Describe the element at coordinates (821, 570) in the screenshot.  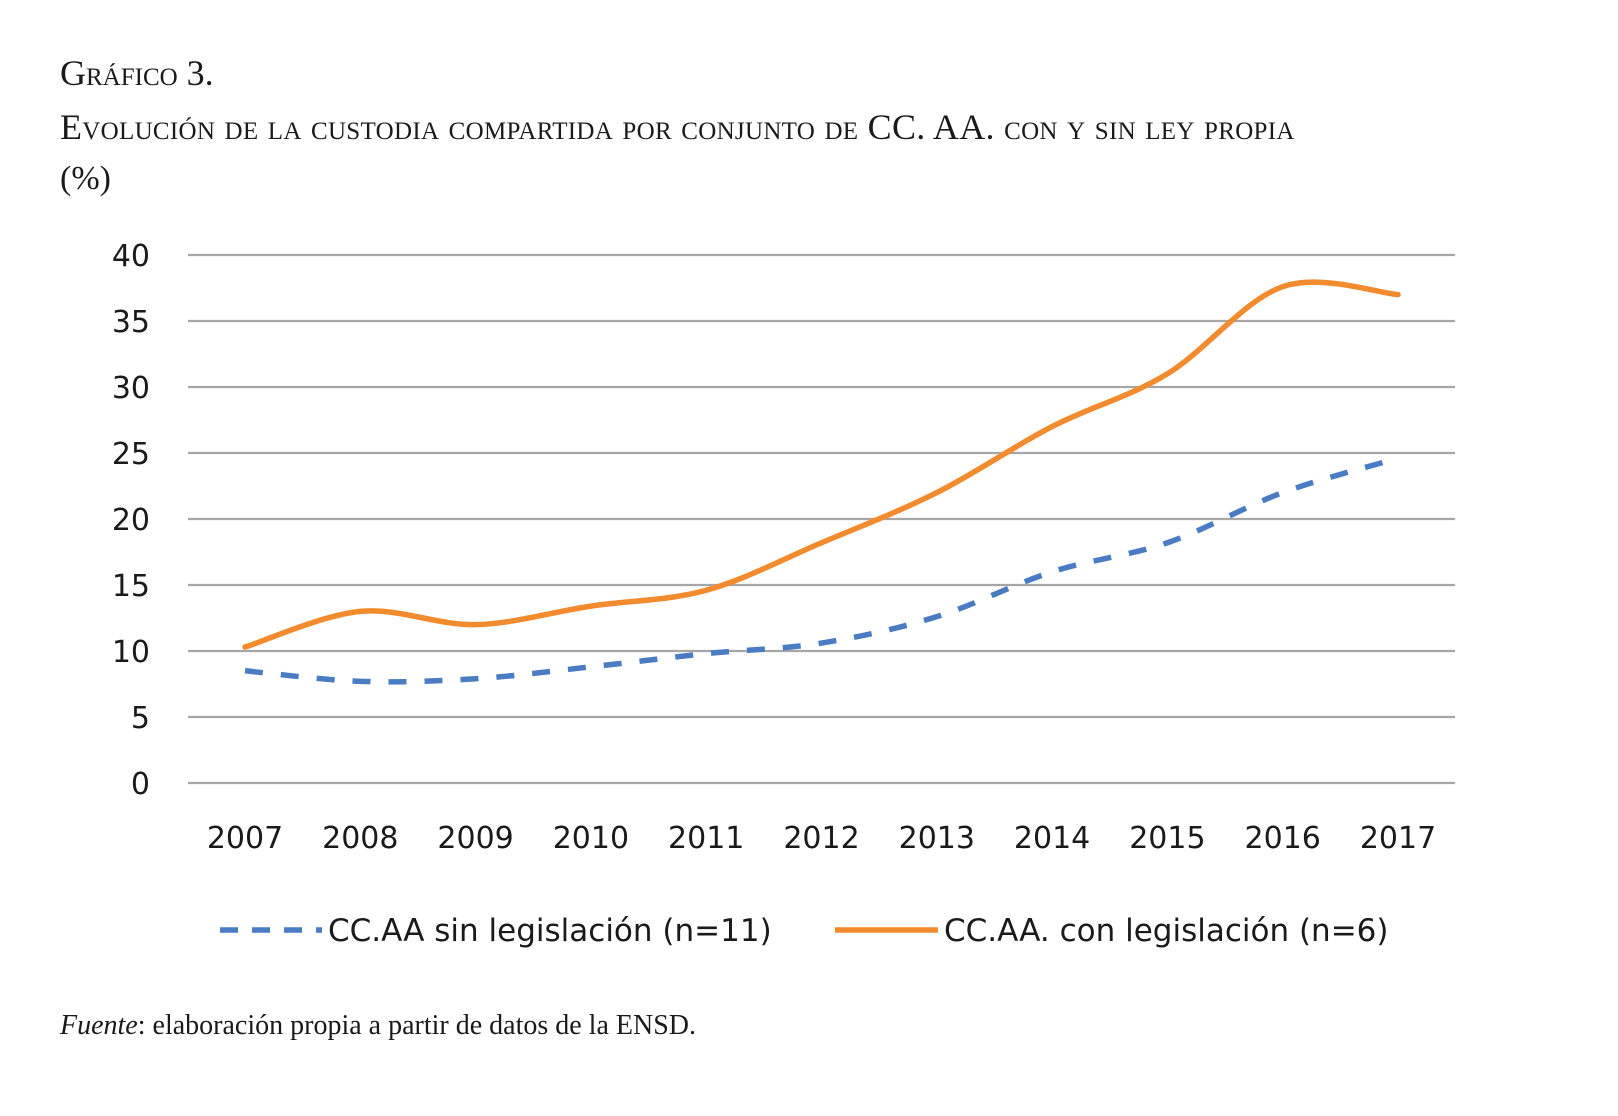
I see `series-line-sin-legislacion` at that location.